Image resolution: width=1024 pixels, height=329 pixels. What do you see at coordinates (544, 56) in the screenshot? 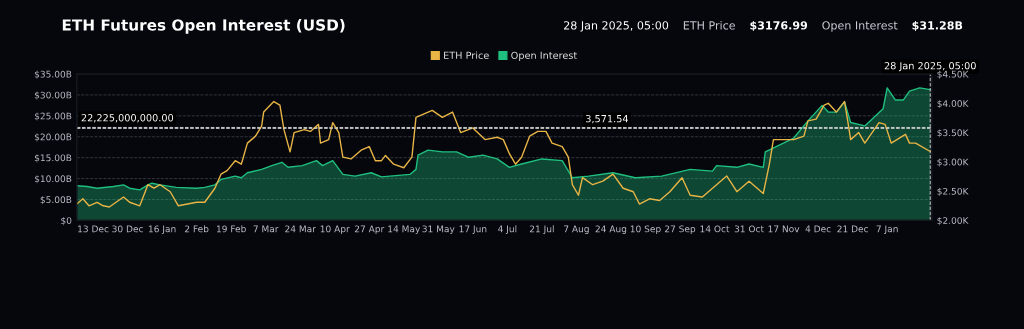
I see `legend-label: Open Interest` at bounding box center [544, 56].